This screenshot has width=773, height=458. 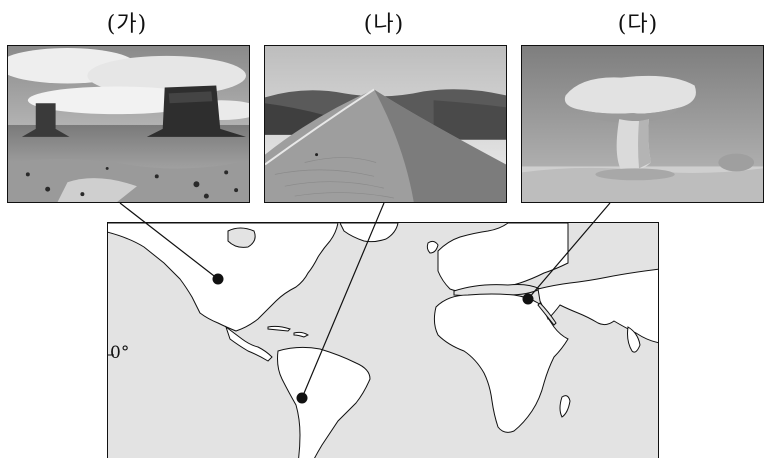 What do you see at coordinates (324, 402) in the screenshot?
I see `south-america-landmass` at bounding box center [324, 402].